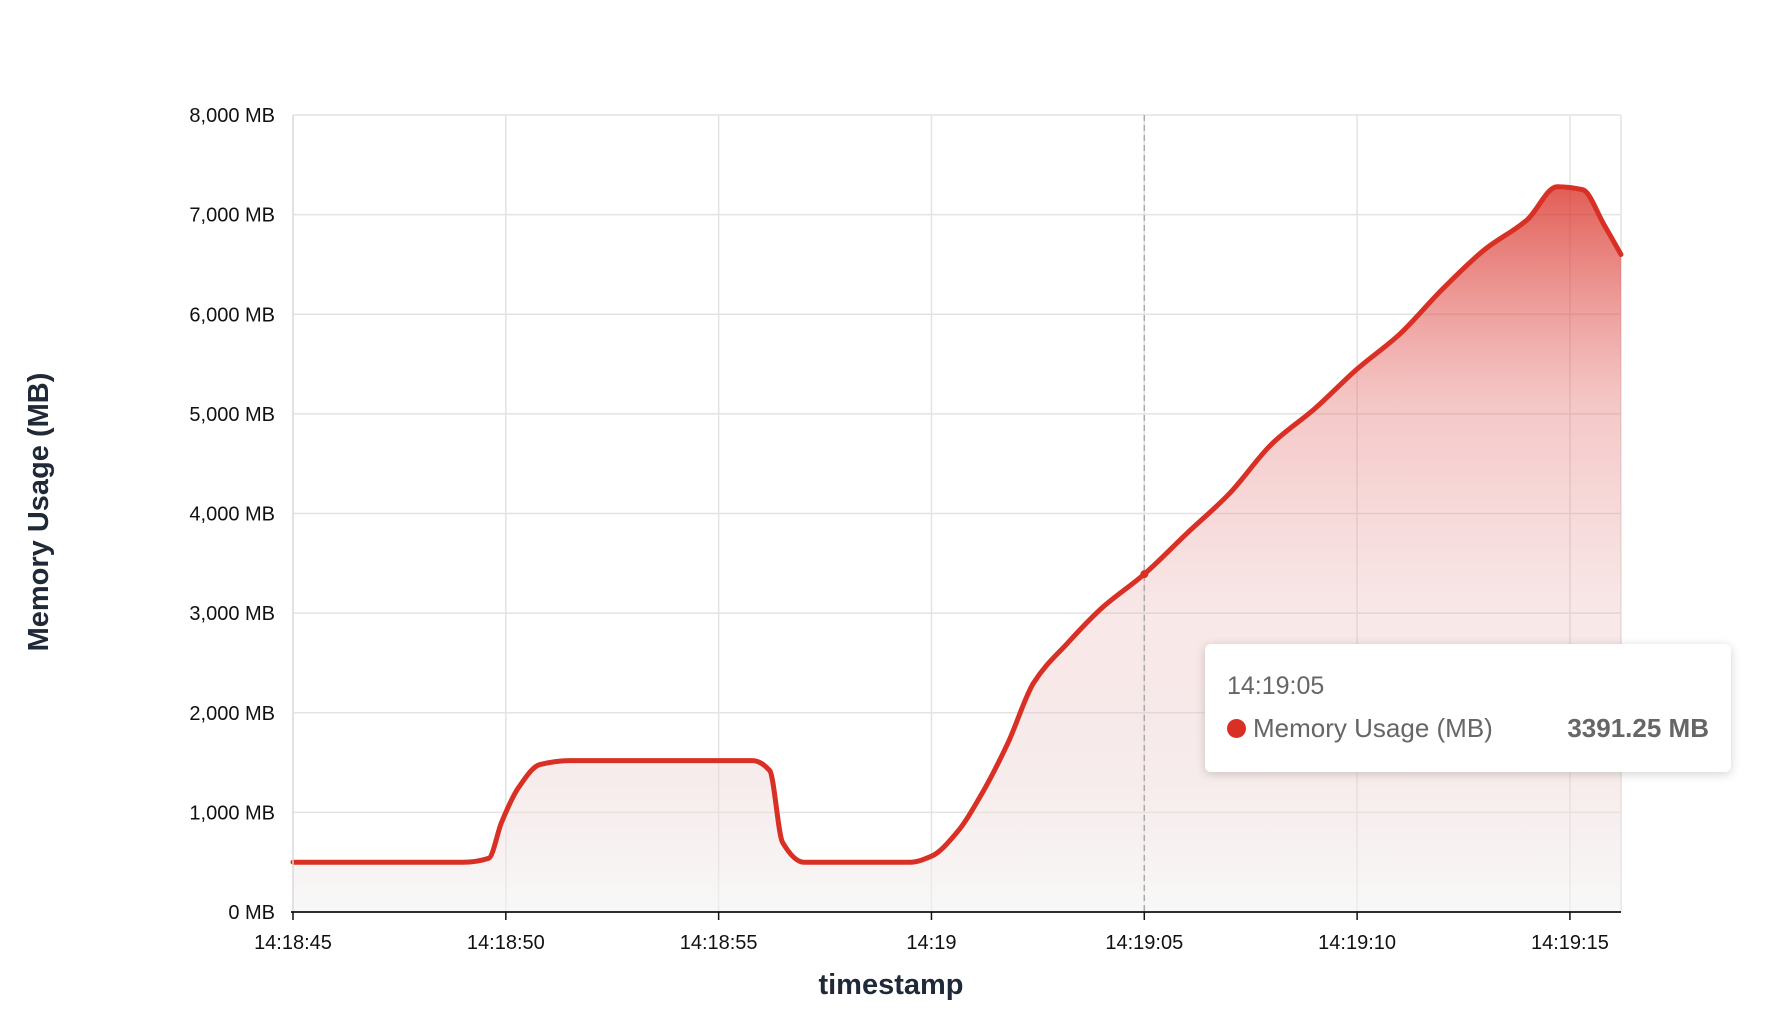  I want to click on tooltip-row: Memory Usage (MB) 3391.25 MB, so click(1468, 728).